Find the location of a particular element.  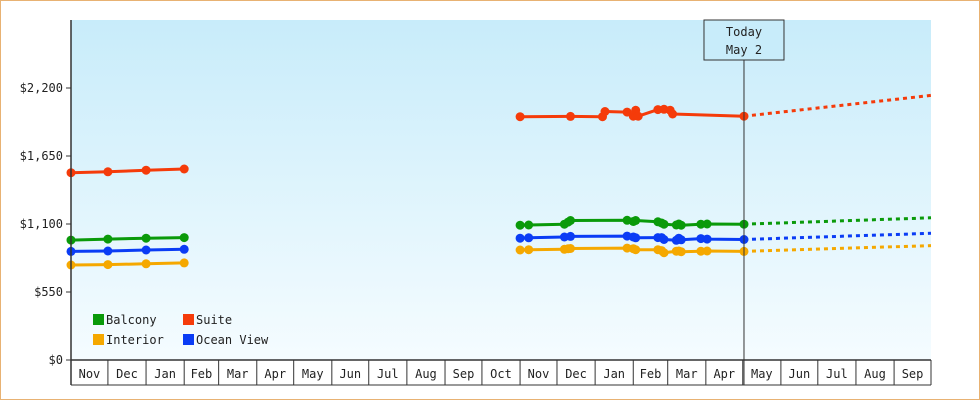

series-balcony is located at coordinates (407, 230).